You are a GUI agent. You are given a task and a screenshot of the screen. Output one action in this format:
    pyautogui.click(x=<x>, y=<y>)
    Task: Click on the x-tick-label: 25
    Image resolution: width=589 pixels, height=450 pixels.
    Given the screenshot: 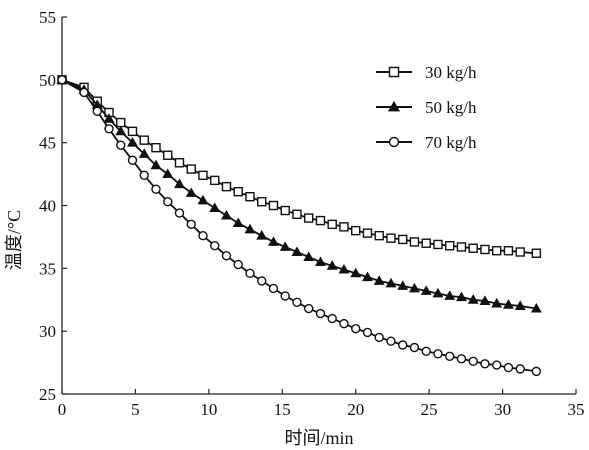 What is the action you would take?
    pyautogui.click(x=429, y=409)
    